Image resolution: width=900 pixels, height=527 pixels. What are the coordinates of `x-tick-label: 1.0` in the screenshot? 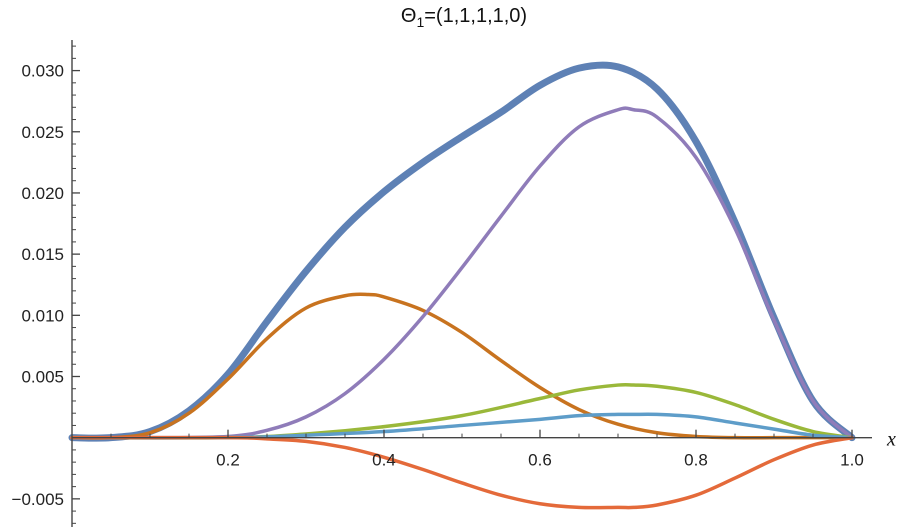 It's located at (852, 460).